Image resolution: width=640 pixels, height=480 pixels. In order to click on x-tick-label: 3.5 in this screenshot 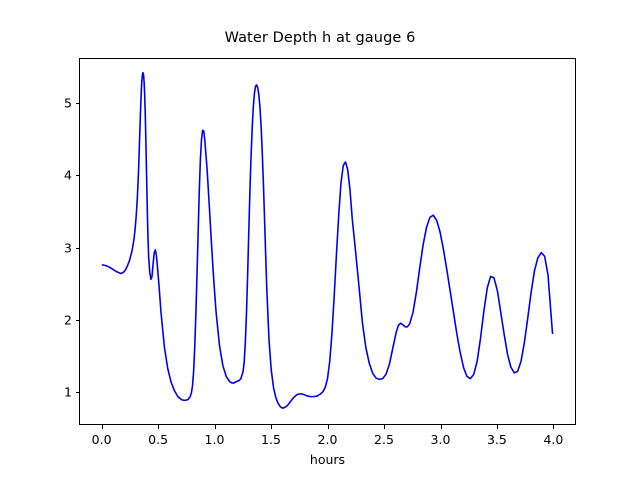, I will do `click(496, 439)`.